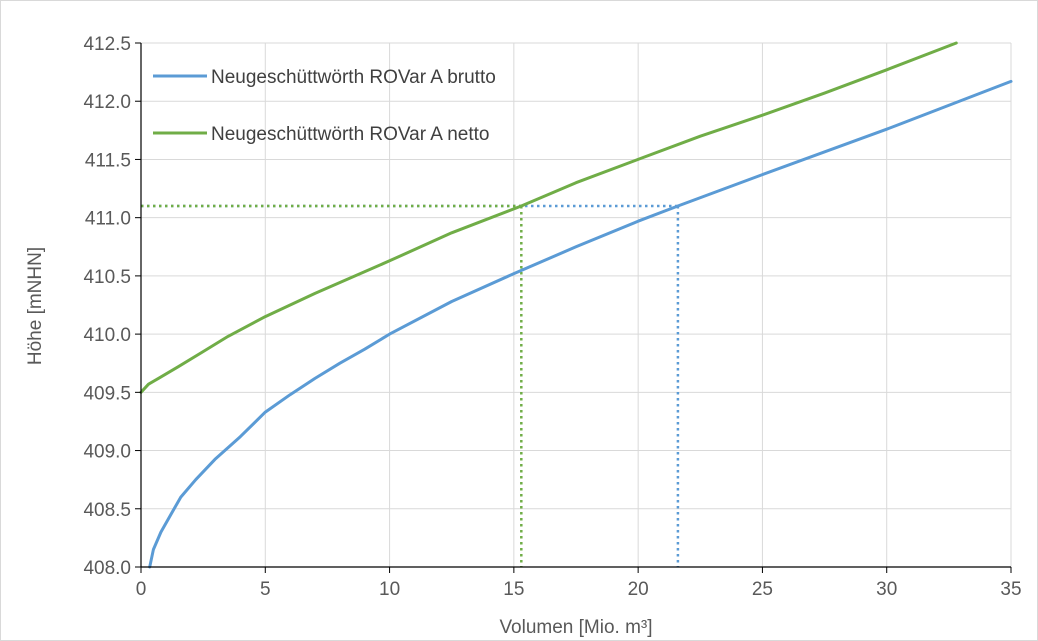  What do you see at coordinates (265, 589) in the screenshot?
I see `x-tick-label-1: 5` at bounding box center [265, 589].